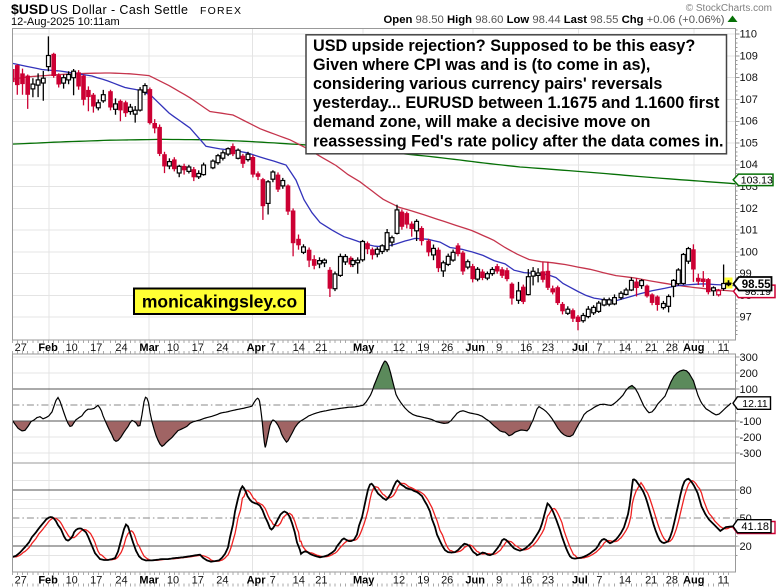 This screenshot has width=776, height=588. What do you see at coordinates (751, 454) in the screenshot?
I see `svg-text: -300` at bounding box center [751, 454].